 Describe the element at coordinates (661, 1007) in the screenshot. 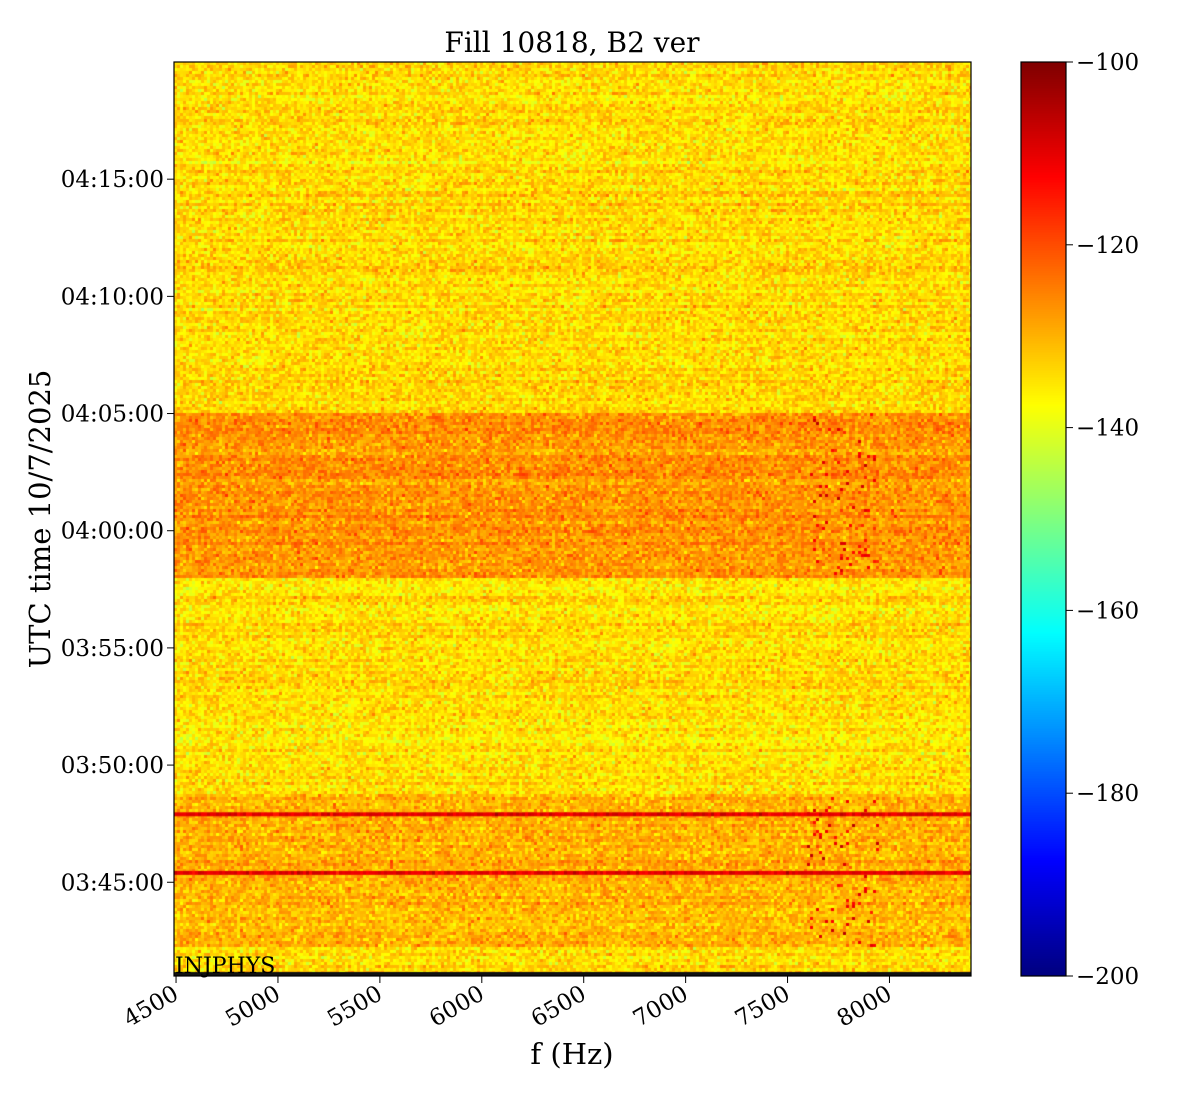

I see `x-tick-label: 7000` at that location.